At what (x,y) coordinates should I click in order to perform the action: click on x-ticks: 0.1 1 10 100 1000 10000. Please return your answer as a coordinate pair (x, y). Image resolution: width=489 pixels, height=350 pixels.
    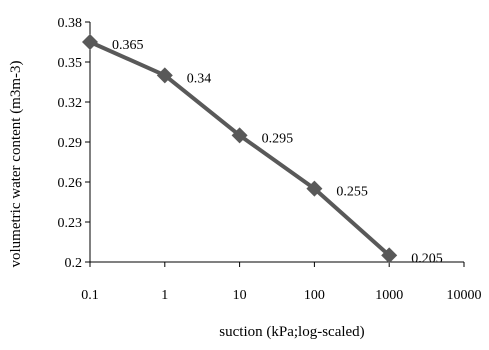
    Looking at the image, I should click on (281, 282).